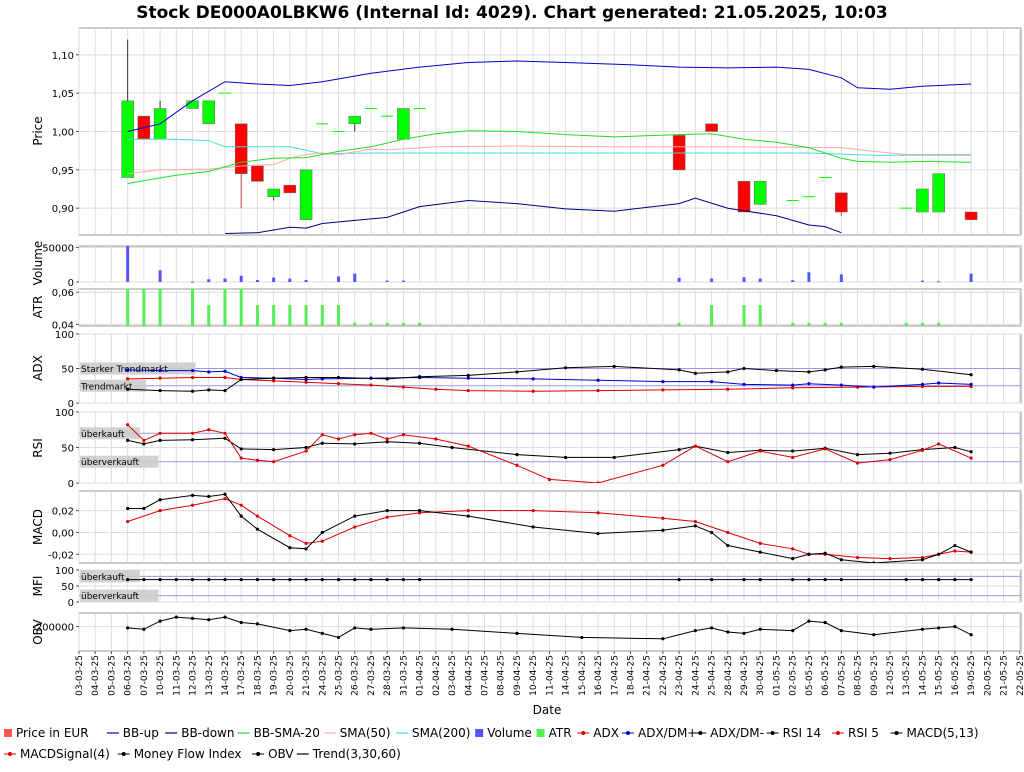 Image resolution: width=1024 pixels, height=772 pixels. I want to click on bb-sma20-line-group, so click(549, 157).